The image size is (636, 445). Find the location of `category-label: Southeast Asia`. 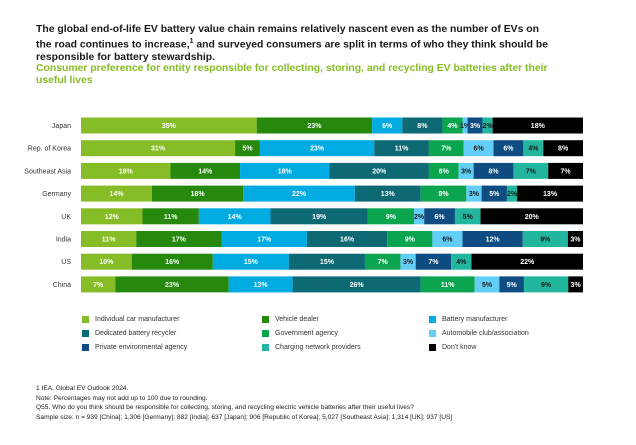

category-label: Southeast Asia is located at coordinates (47, 171).